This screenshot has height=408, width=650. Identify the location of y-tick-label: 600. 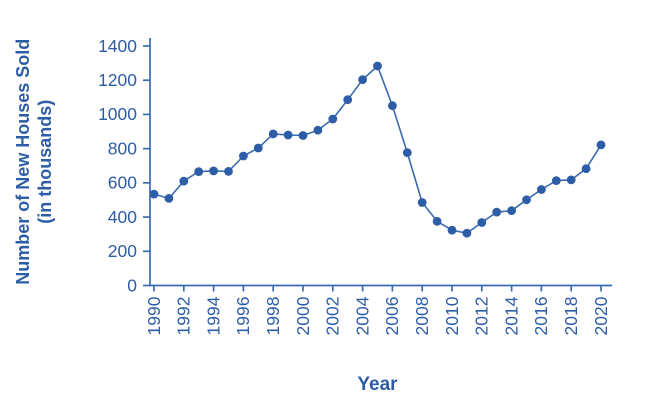
(122, 183).